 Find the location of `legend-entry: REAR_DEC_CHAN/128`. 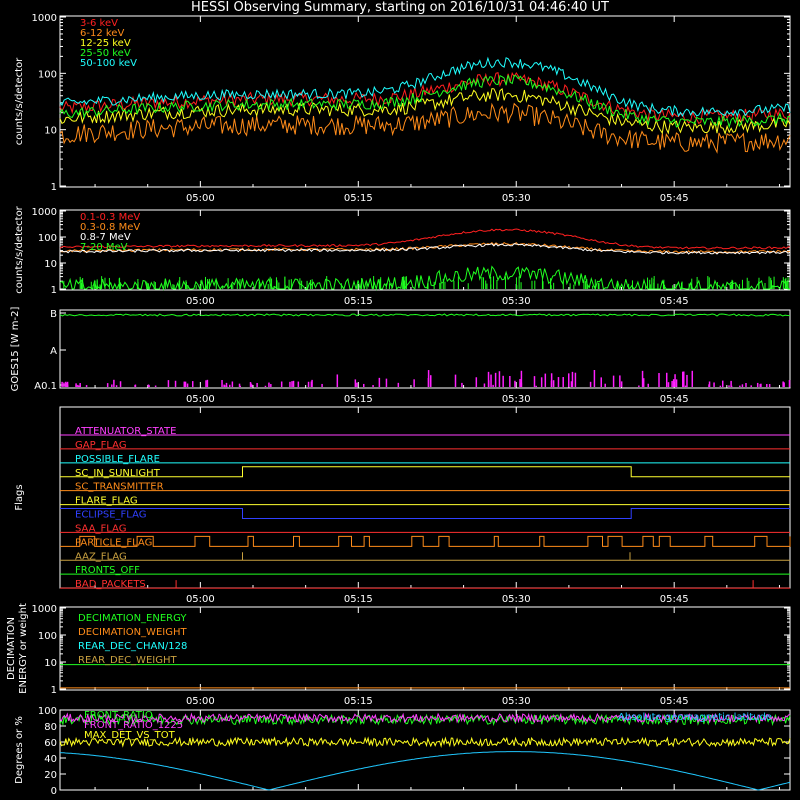

legend-entry: REAR_DEC_CHAN/128 is located at coordinates (132, 646).